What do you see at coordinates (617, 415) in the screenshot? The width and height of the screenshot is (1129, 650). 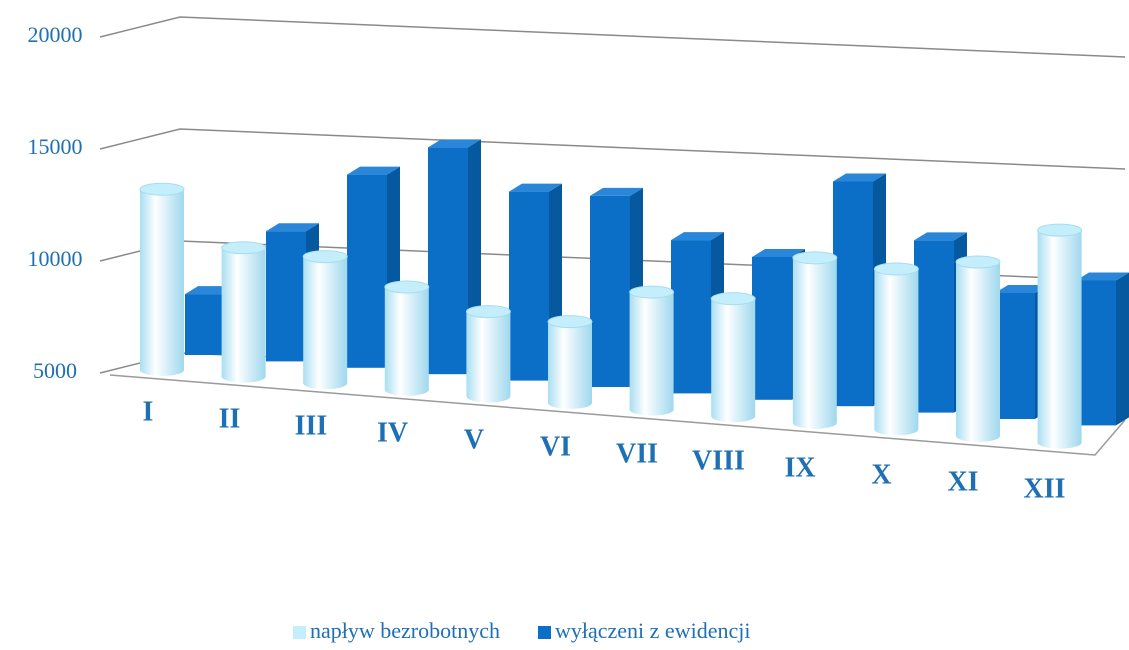 I see `floor-edge` at bounding box center [617, 415].